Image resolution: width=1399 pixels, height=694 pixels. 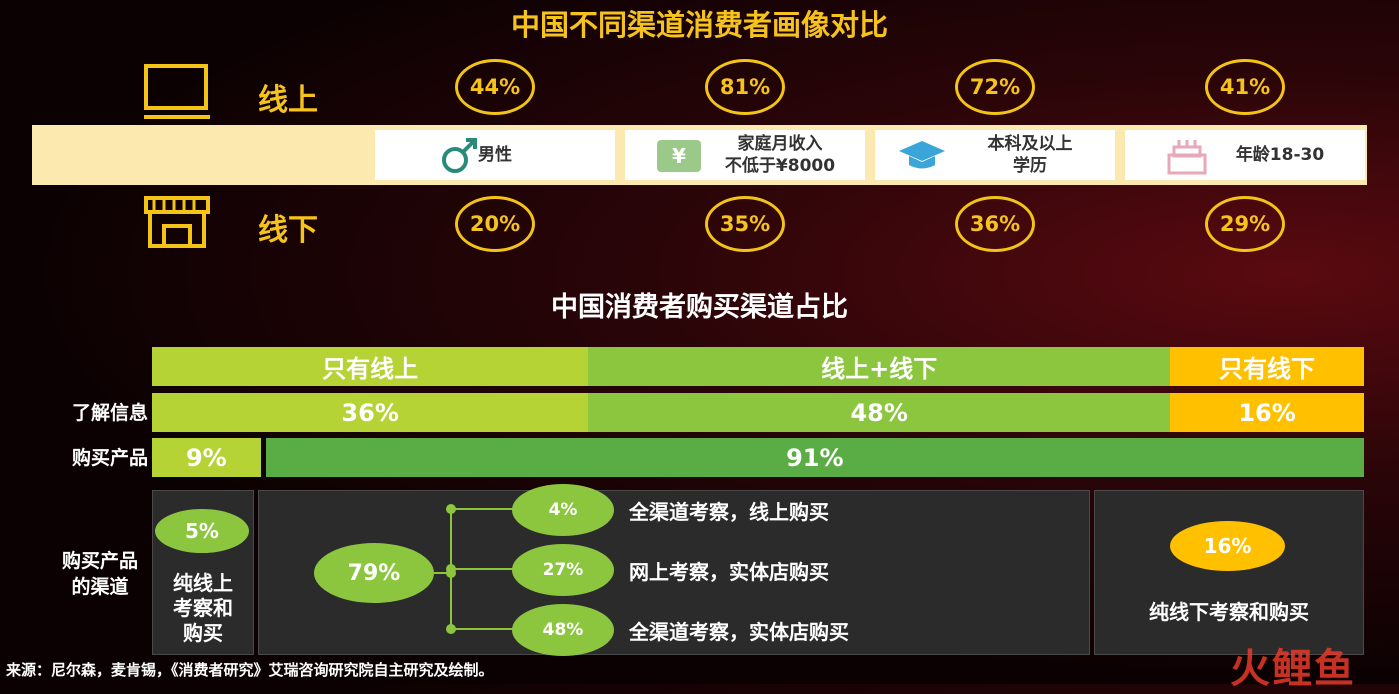 I want to click on channel-title: 中国消费者购买渠道占比, so click(x=699, y=307).